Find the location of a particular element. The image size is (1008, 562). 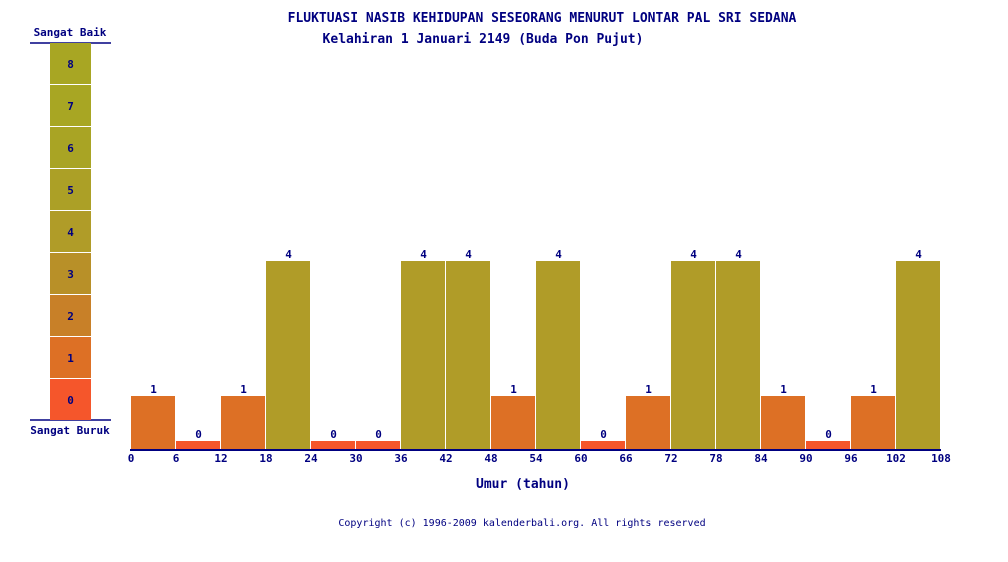

x-tick-label: 108 is located at coordinates (941, 458).